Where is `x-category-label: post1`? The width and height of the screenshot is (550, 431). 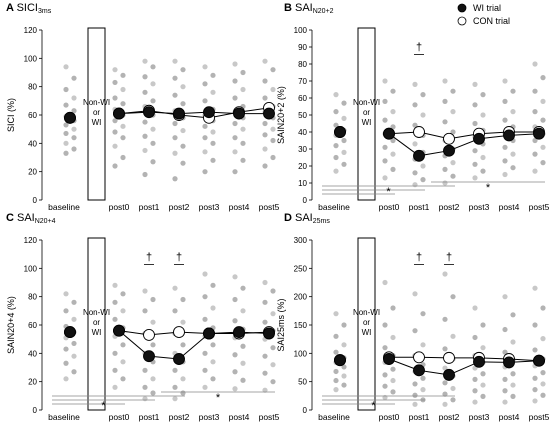
x-category-label: post1 is located at coordinates (149, 417).